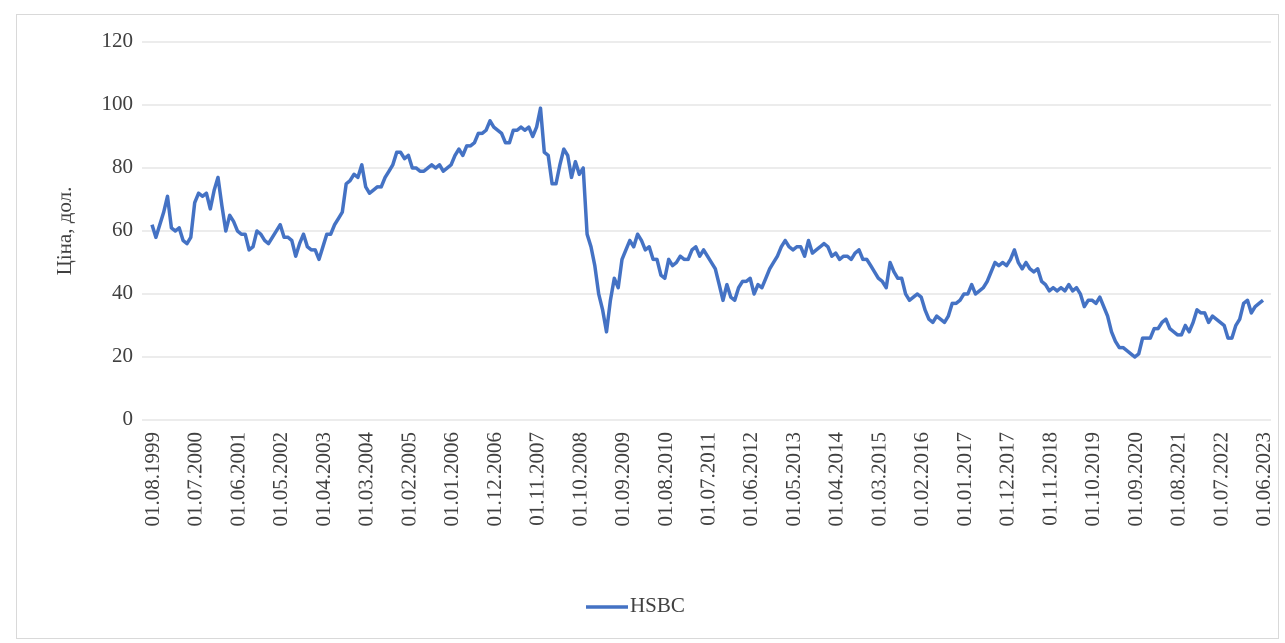  Describe the element at coordinates (1263, 479) in the screenshot. I see `x-tick-label: 01.06.2023` at that location.